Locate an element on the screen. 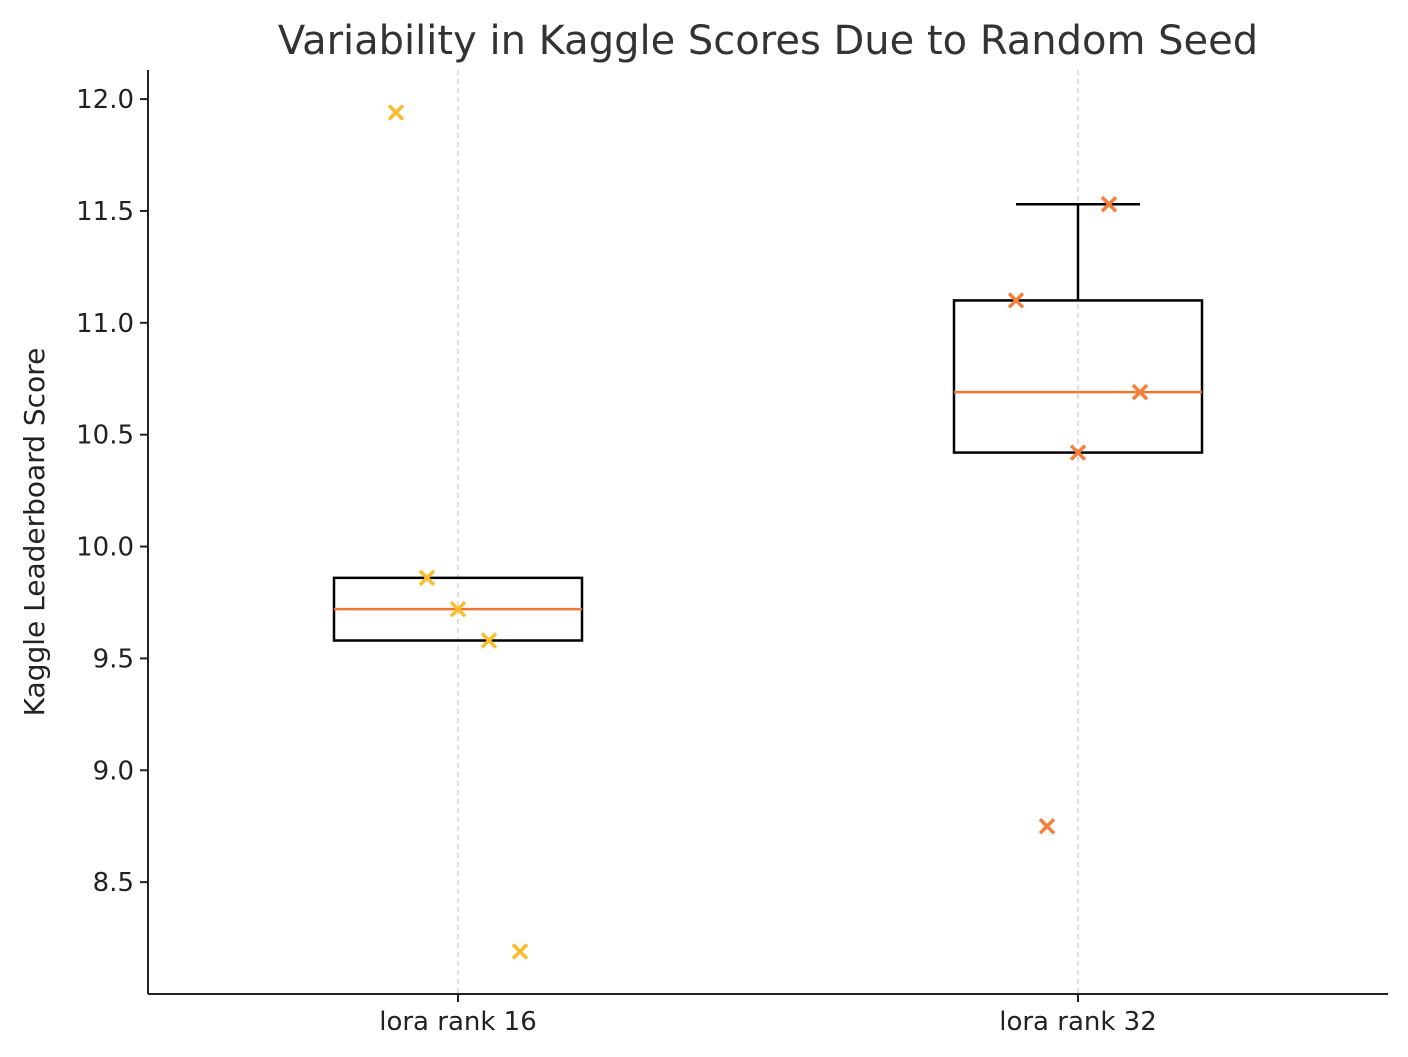 The width and height of the screenshot is (1408, 1057). y-tick-label: 11.0 is located at coordinates (105, 324).